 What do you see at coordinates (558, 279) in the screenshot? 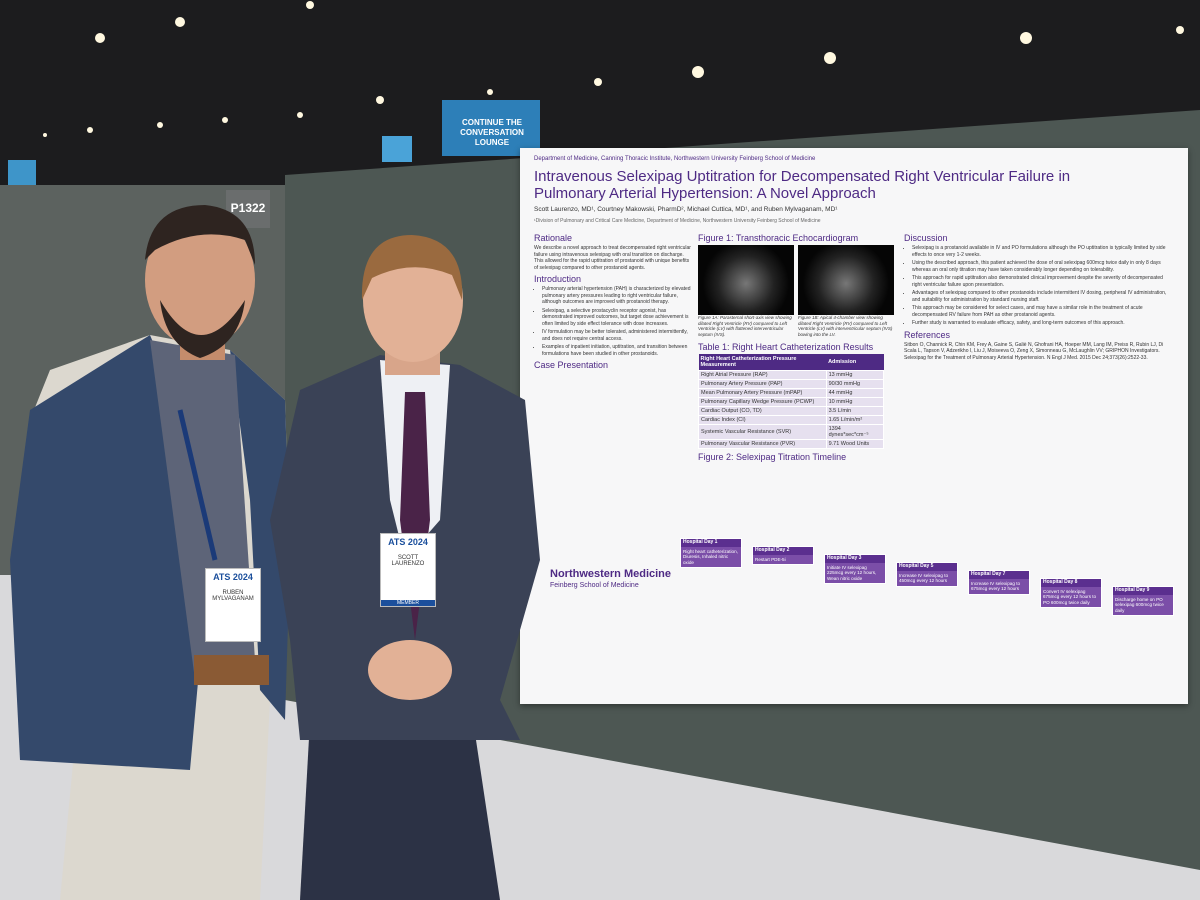
I see `section-heading: Introduction` at bounding box center [558, 279].